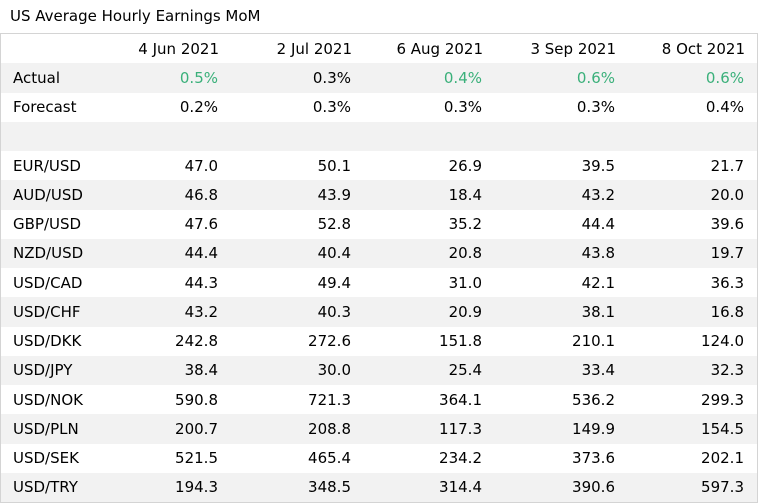  Describe the element at coordinates (314, 48) in the screenshot. I see `column-header-date: 2 Jul 2021` at that location.